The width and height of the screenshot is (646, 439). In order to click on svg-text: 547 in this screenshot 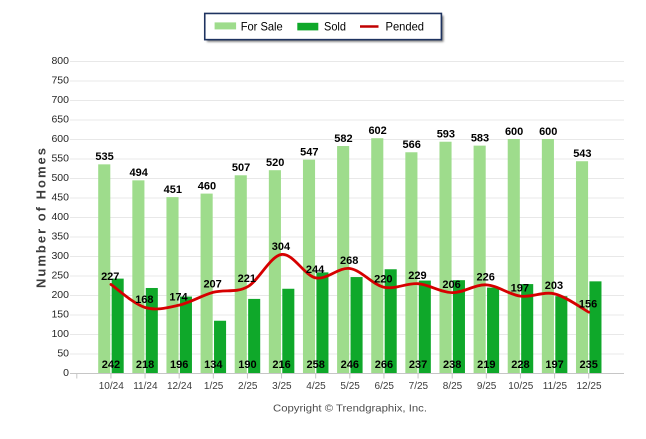, I will do `click(309, 152)`.